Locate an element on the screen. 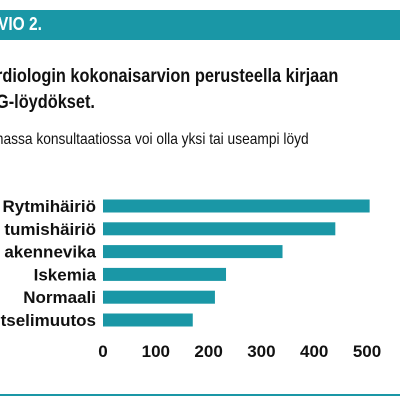  category-label-normaali: Normaali is located at coordinates (59, 297).